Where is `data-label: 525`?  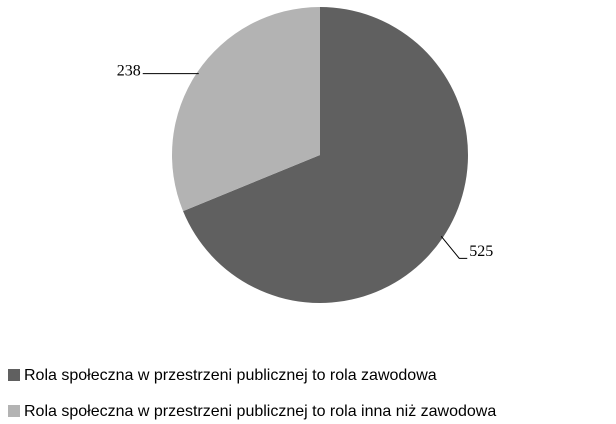
data-label: 525 is located at coordinates (481, 251).